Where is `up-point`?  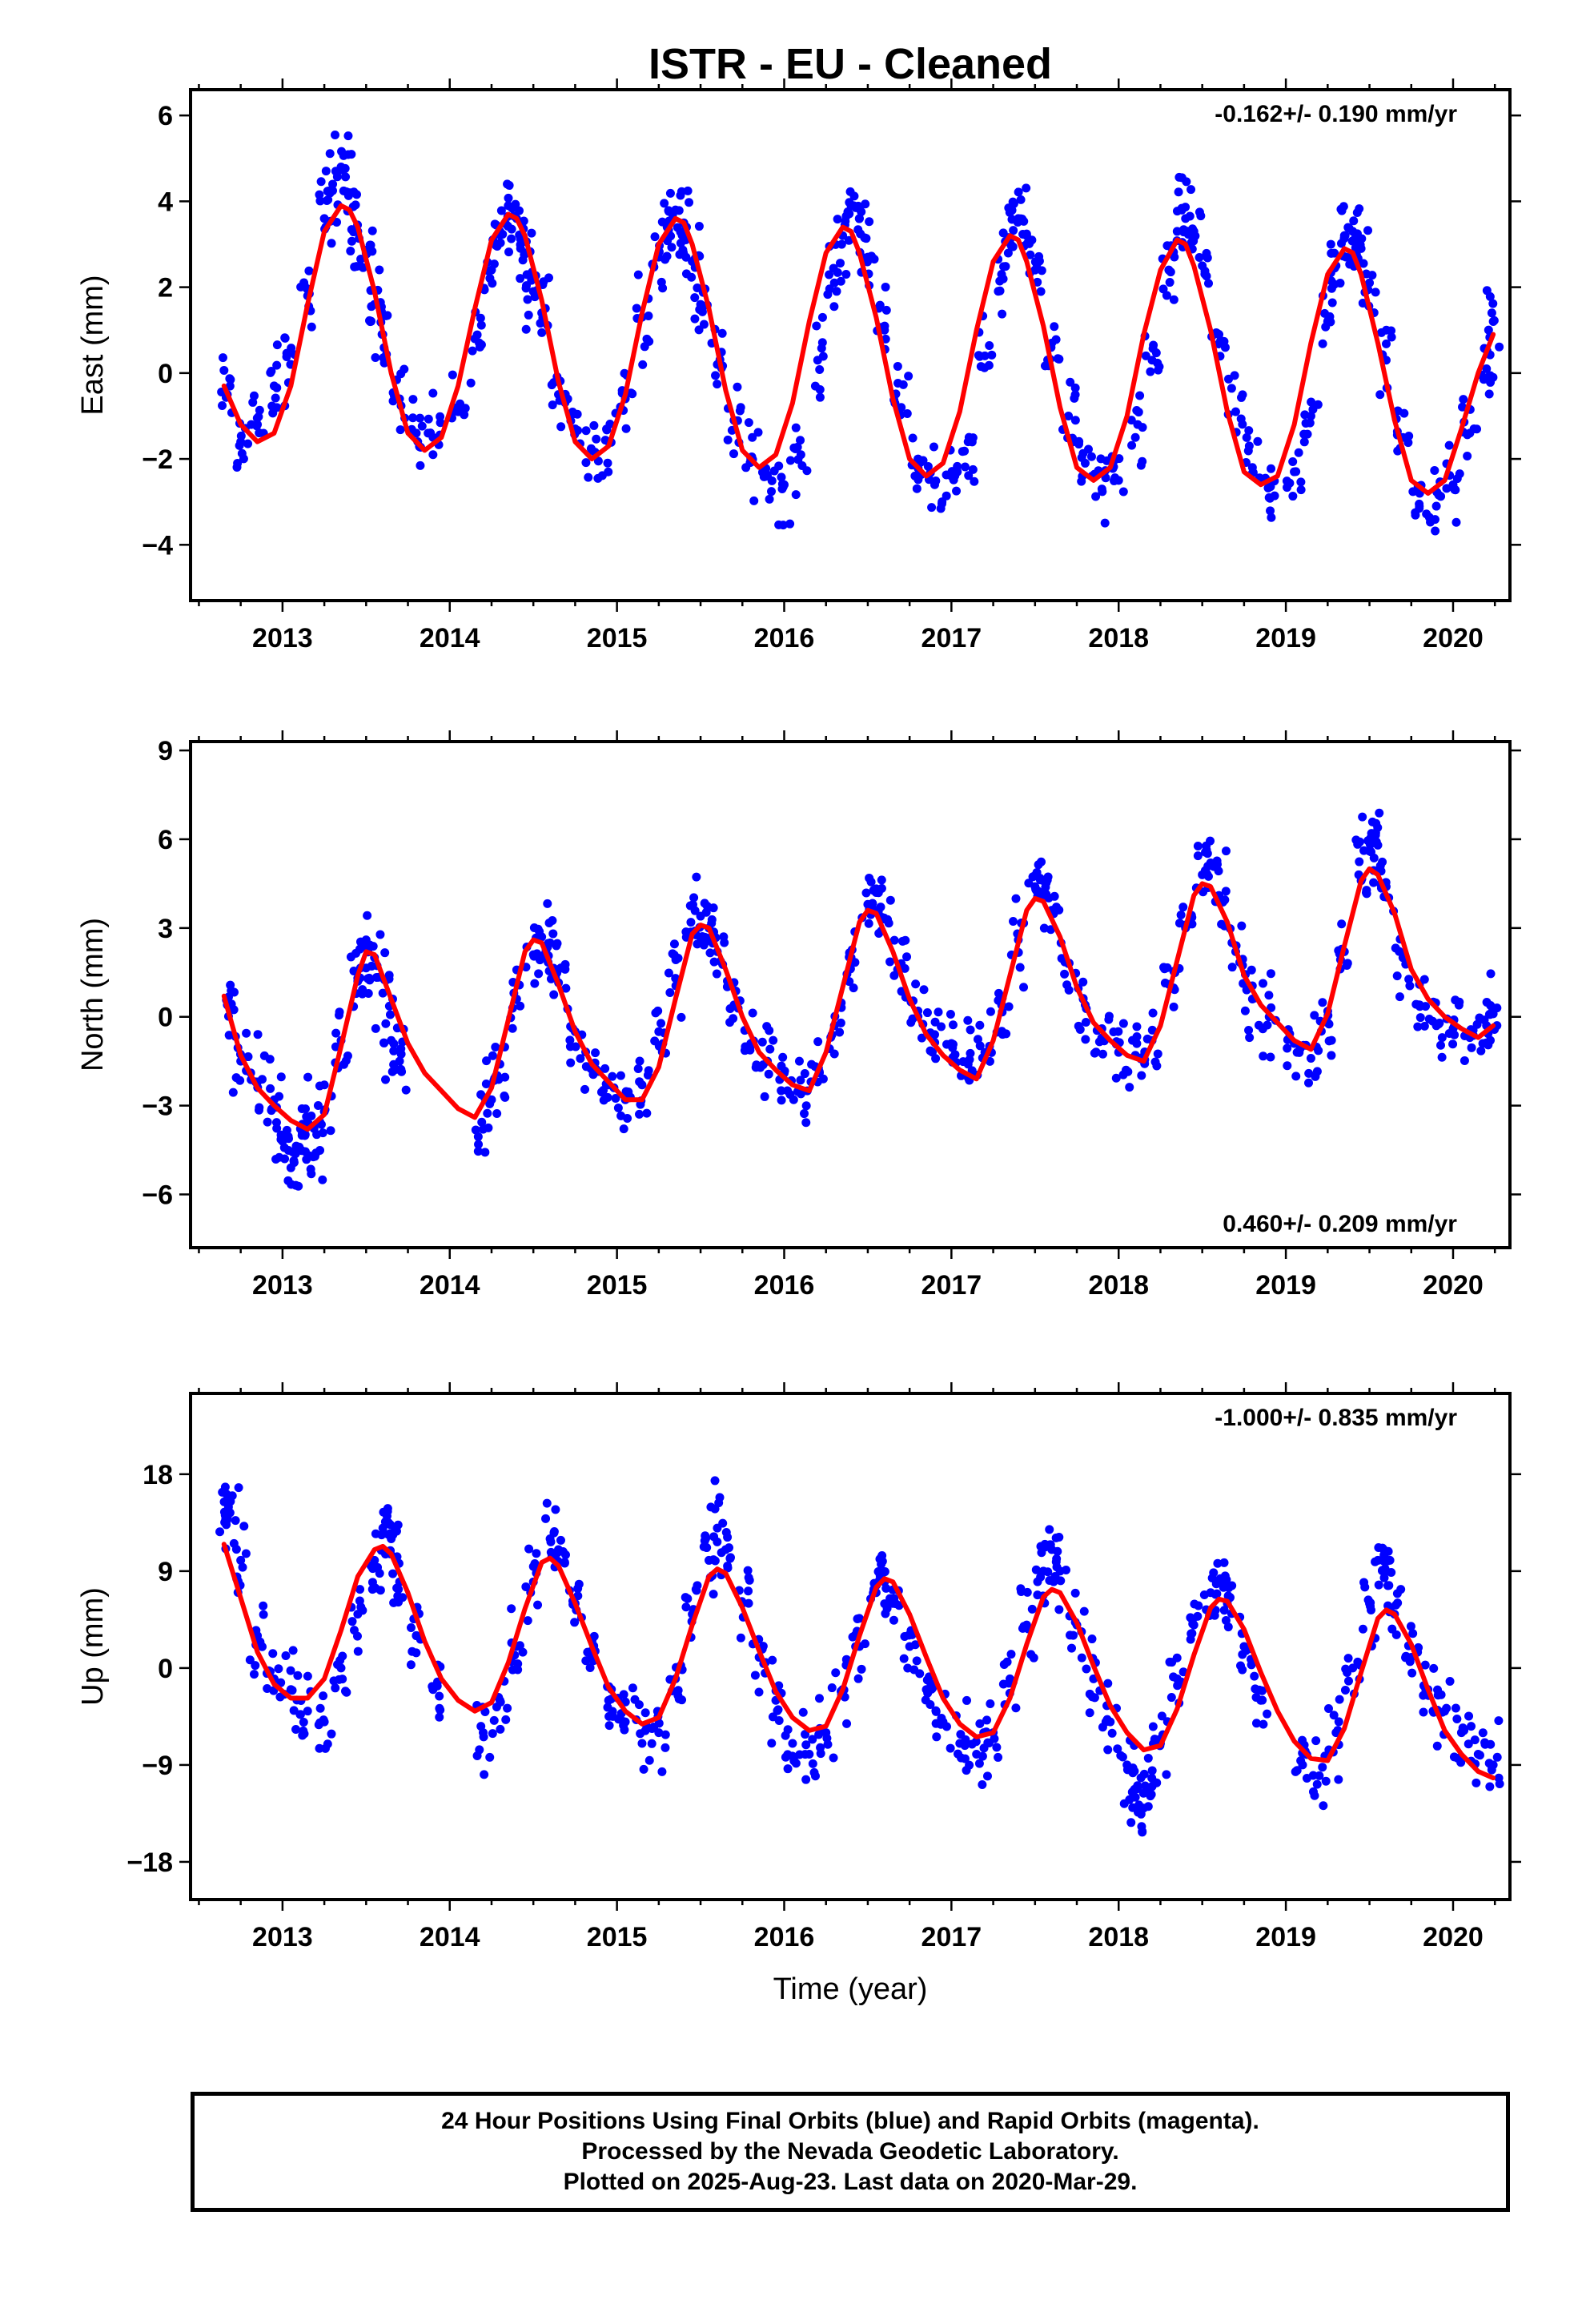 up-point is located at coordinates (308, 1711).